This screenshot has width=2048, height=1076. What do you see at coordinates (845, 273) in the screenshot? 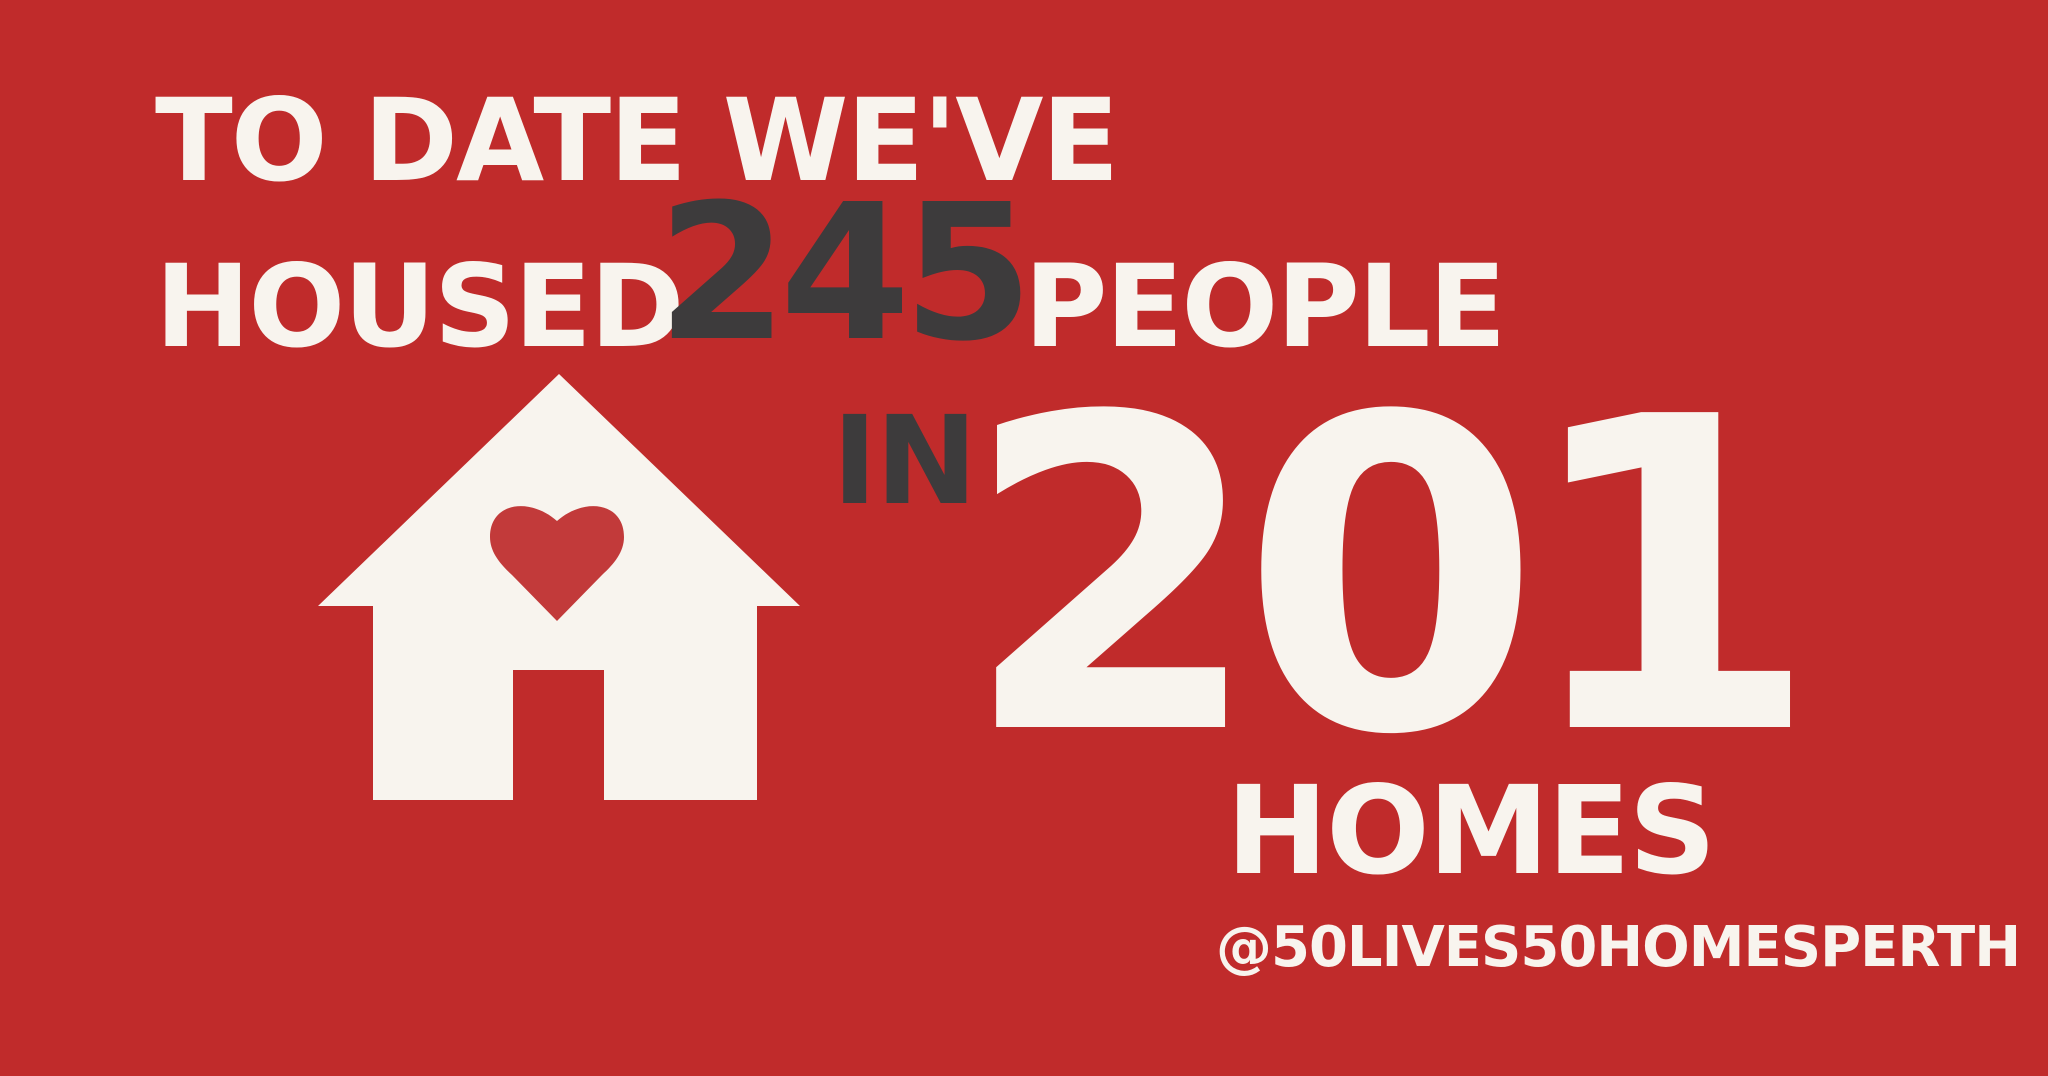
I see `people-count: 245` at bounding box center [845, 273].